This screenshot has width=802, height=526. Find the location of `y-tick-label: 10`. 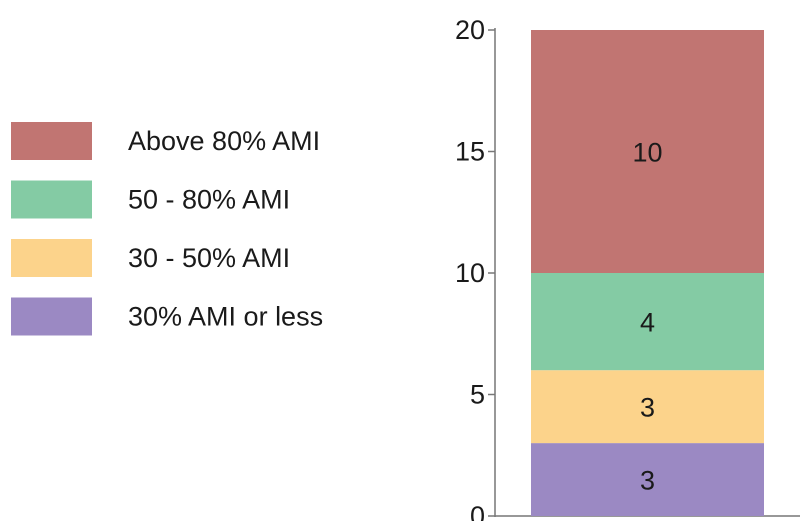

y-tick-label: 10 is located at coordinates (470, 273).